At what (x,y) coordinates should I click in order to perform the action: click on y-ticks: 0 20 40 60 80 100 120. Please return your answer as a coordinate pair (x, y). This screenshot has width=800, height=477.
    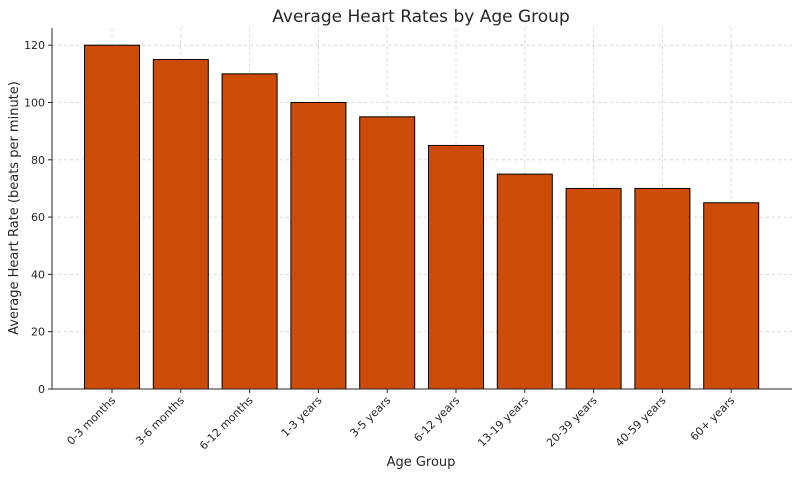
    Looking at the image, I should click on (38, 217).